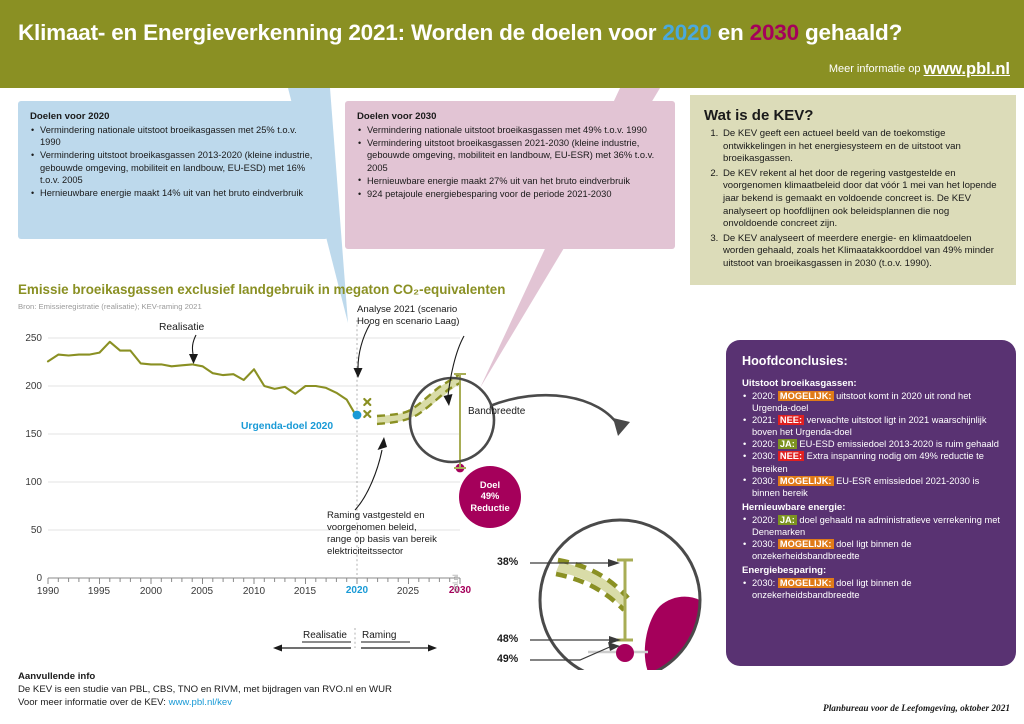  I want to click on x-tick-1990: 1990, so click(48, 591).